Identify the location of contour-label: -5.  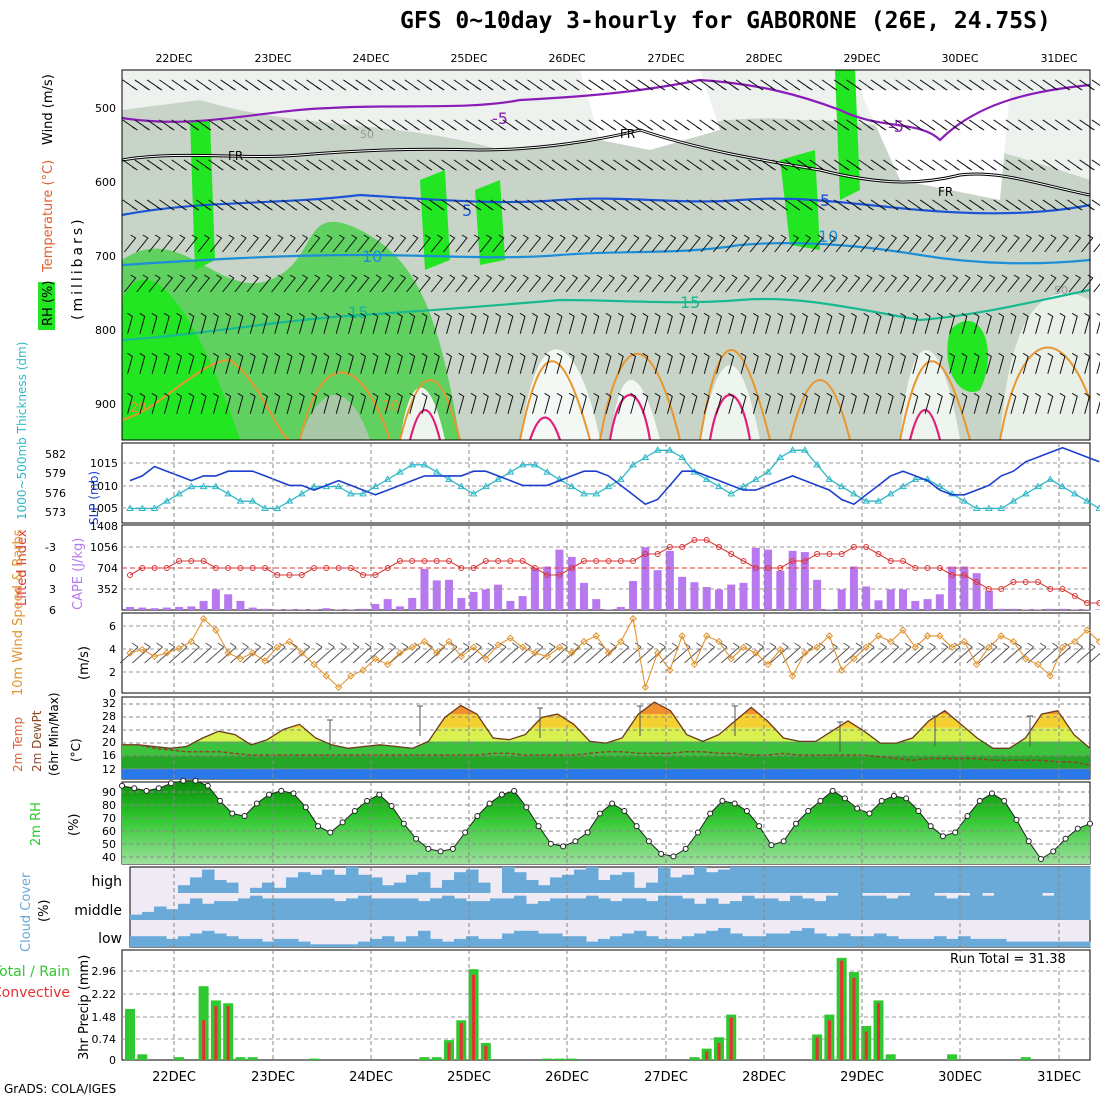
(896, 126).